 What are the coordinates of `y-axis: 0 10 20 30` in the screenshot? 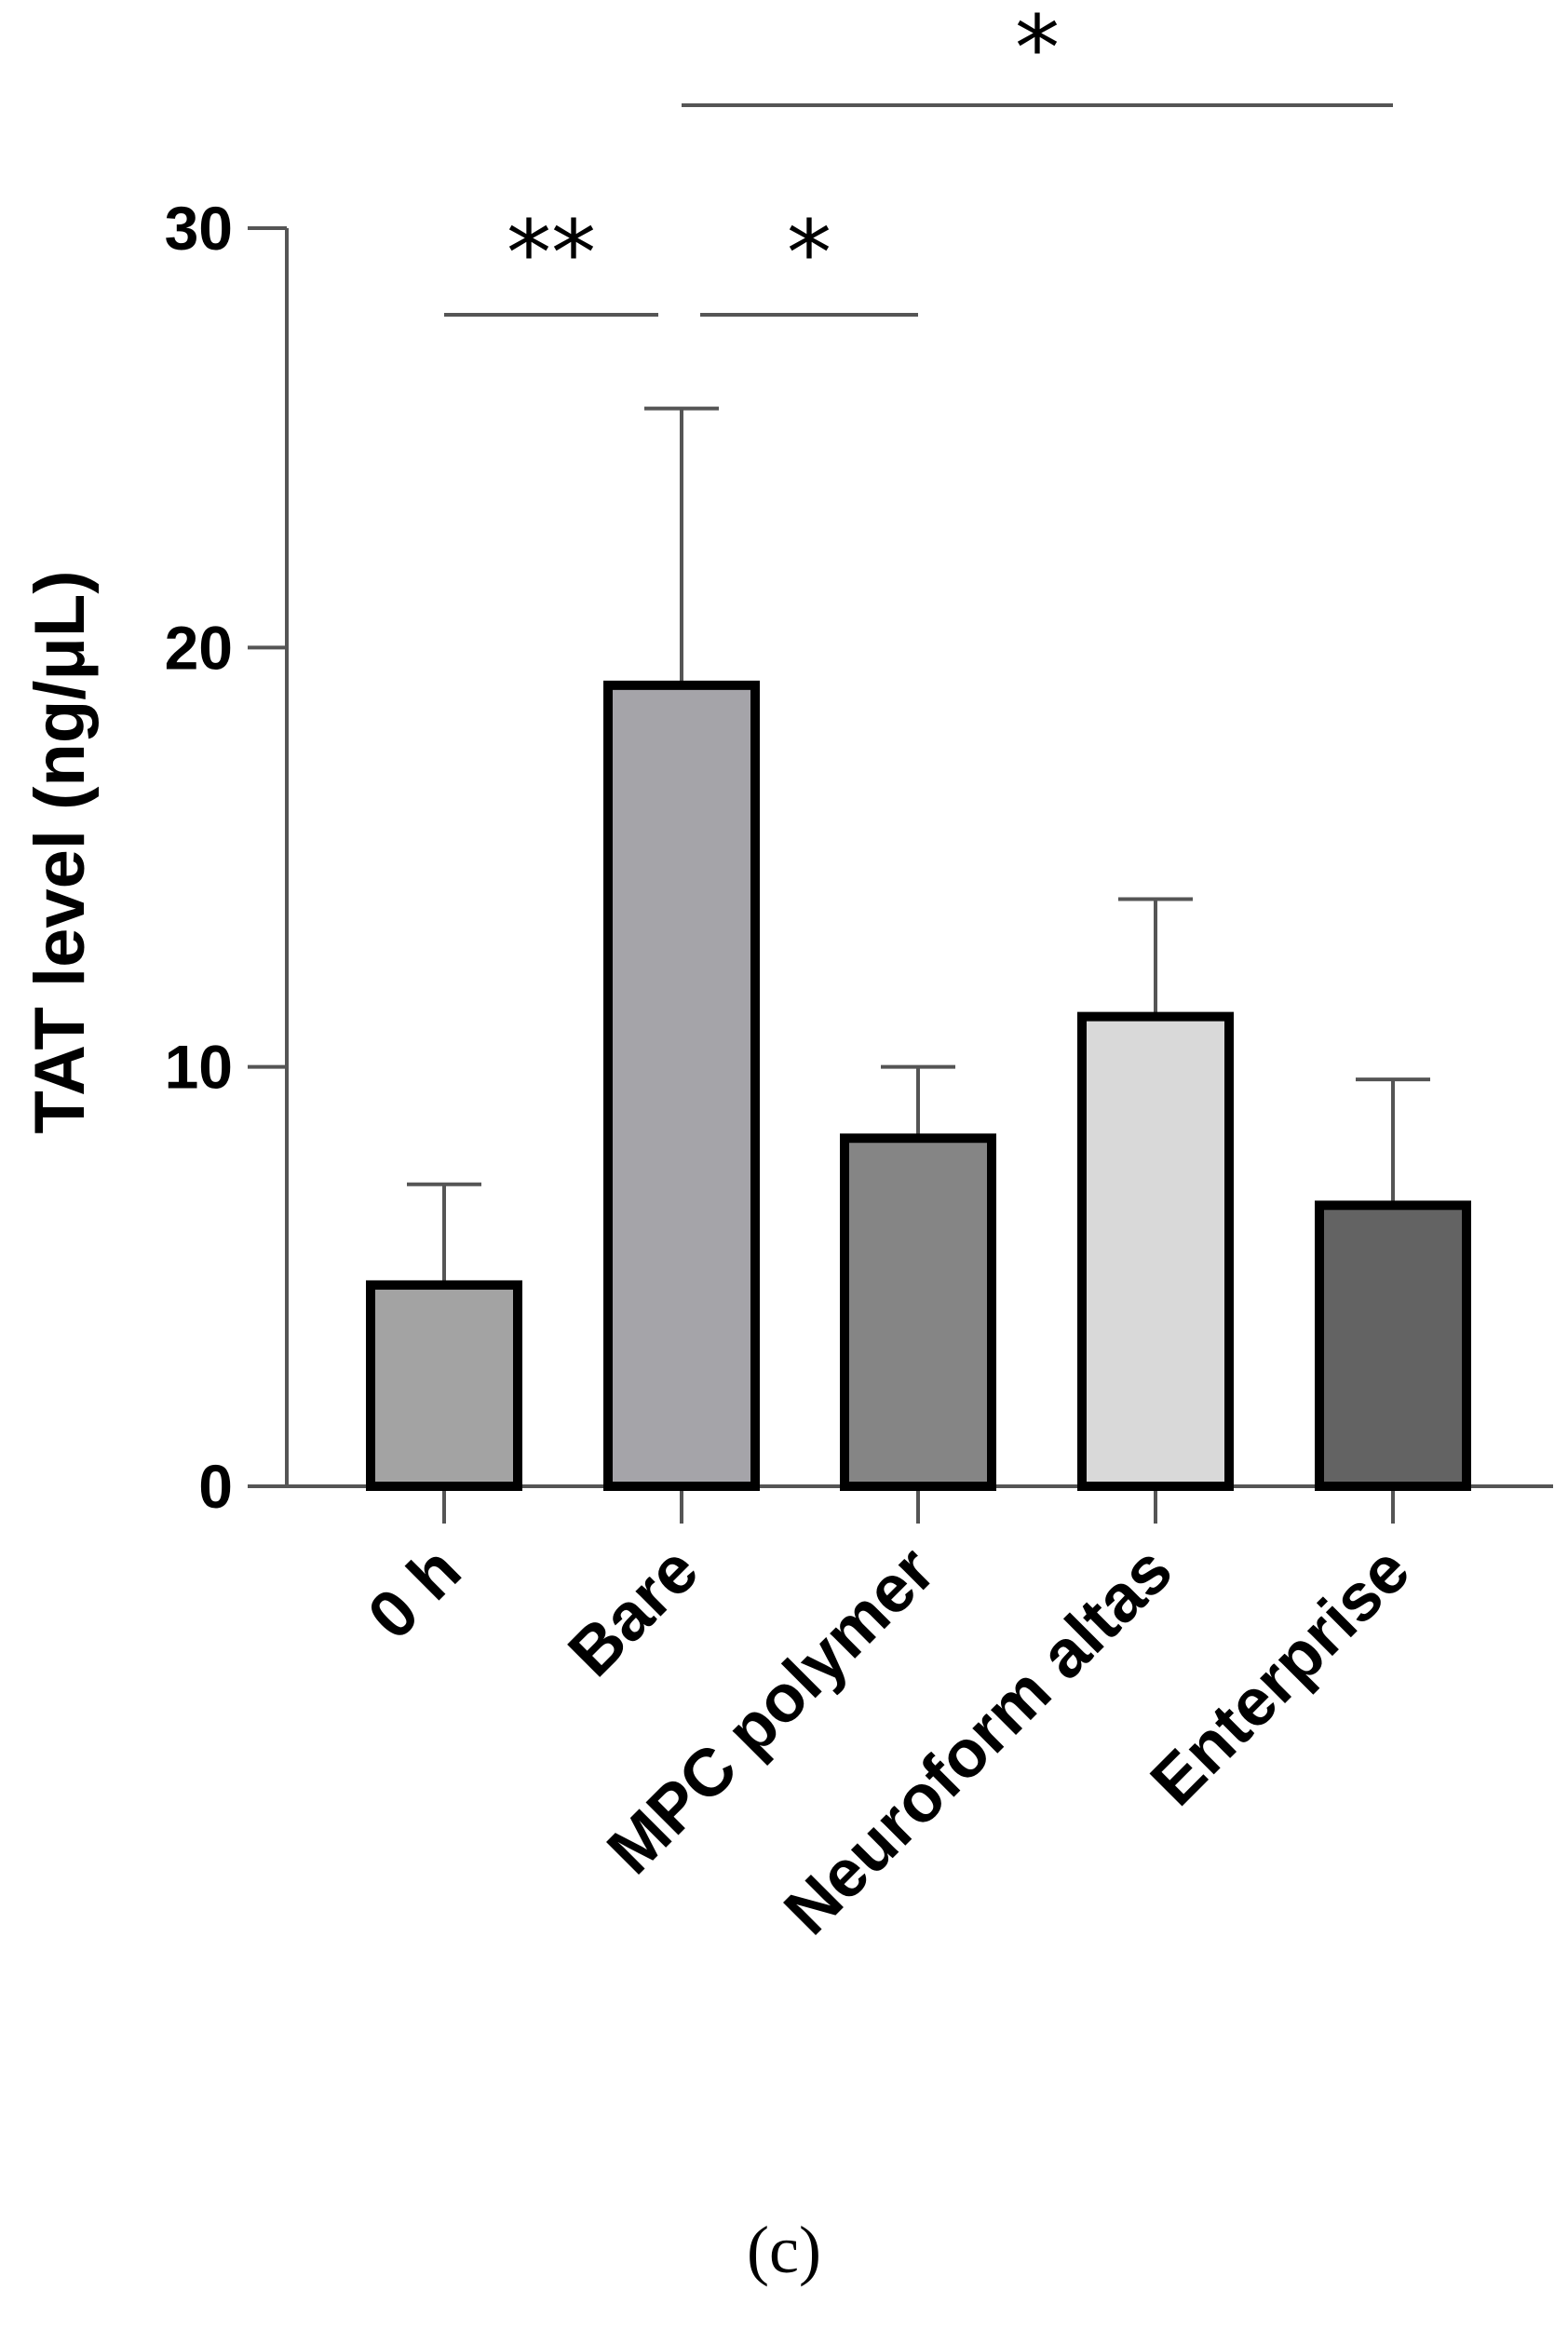 It's located at (227, 857).